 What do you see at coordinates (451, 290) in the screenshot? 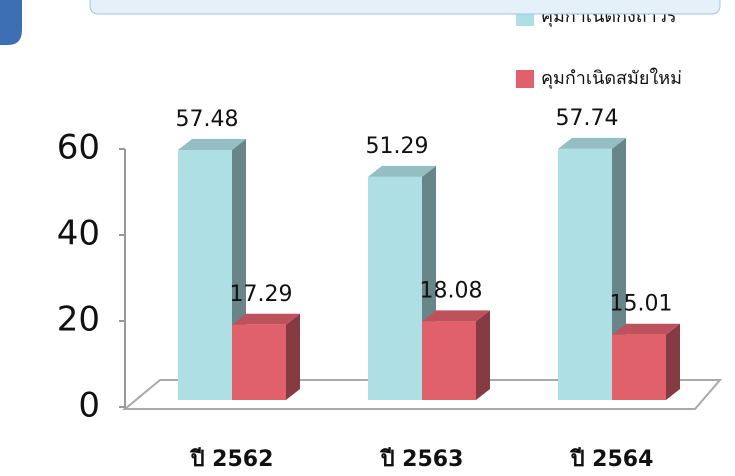
I see `data-label: 18.08` at bounding box center [451, 290].